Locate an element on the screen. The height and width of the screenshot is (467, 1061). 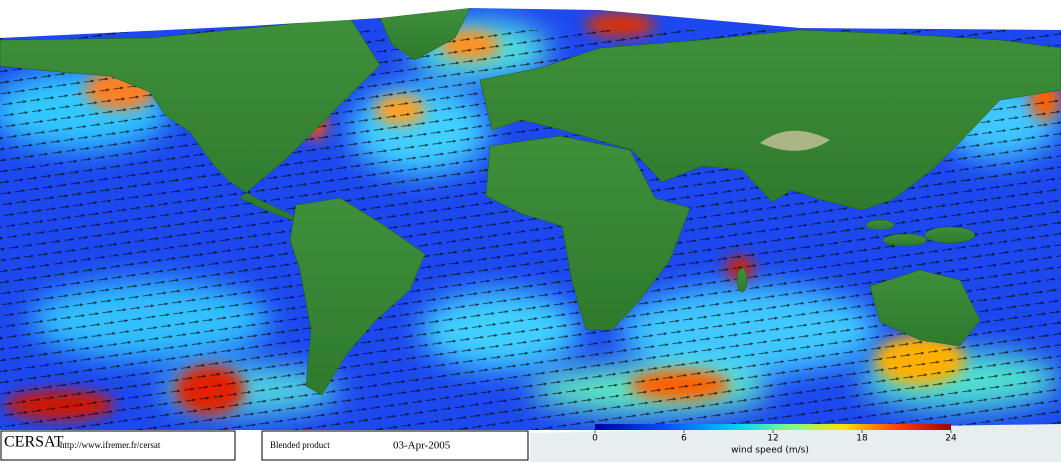
plateau is located at coordinates (795, 140).